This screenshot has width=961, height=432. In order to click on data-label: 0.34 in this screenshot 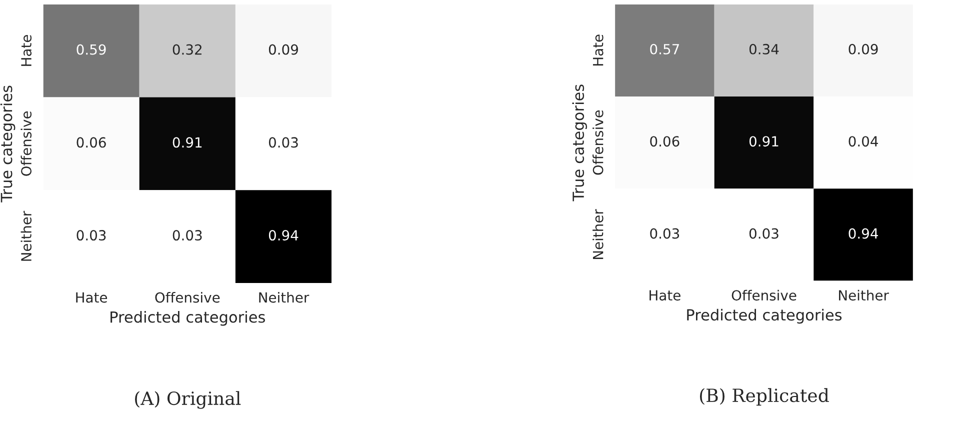, I will do `click(764, 49)`.